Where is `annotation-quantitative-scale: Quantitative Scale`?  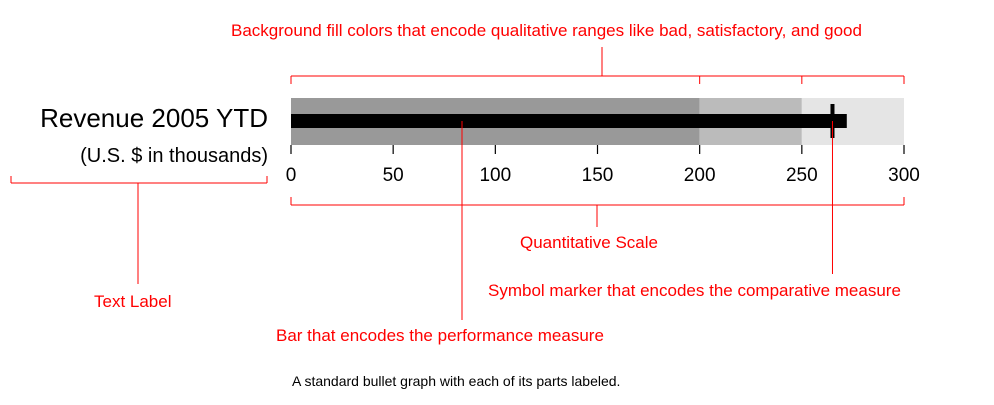 annotation-quantitative-scale: Quantitative Scale is located at coordinates (589, 242).